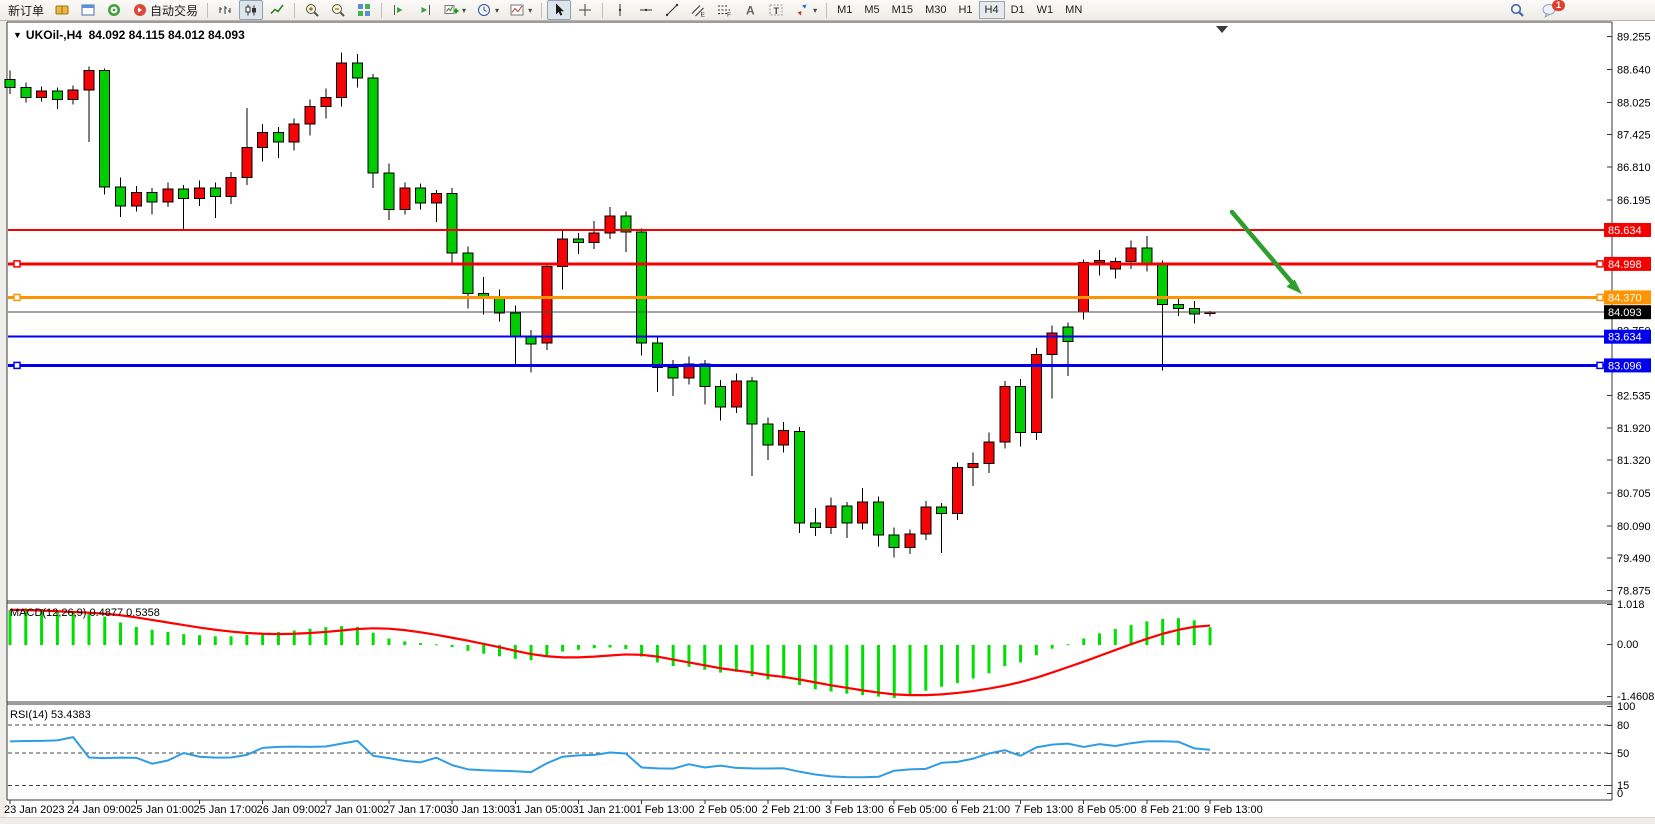 This screenshot has height=824, width=1655. I want to click on svg-text: 85.634, so click(1625, 231).